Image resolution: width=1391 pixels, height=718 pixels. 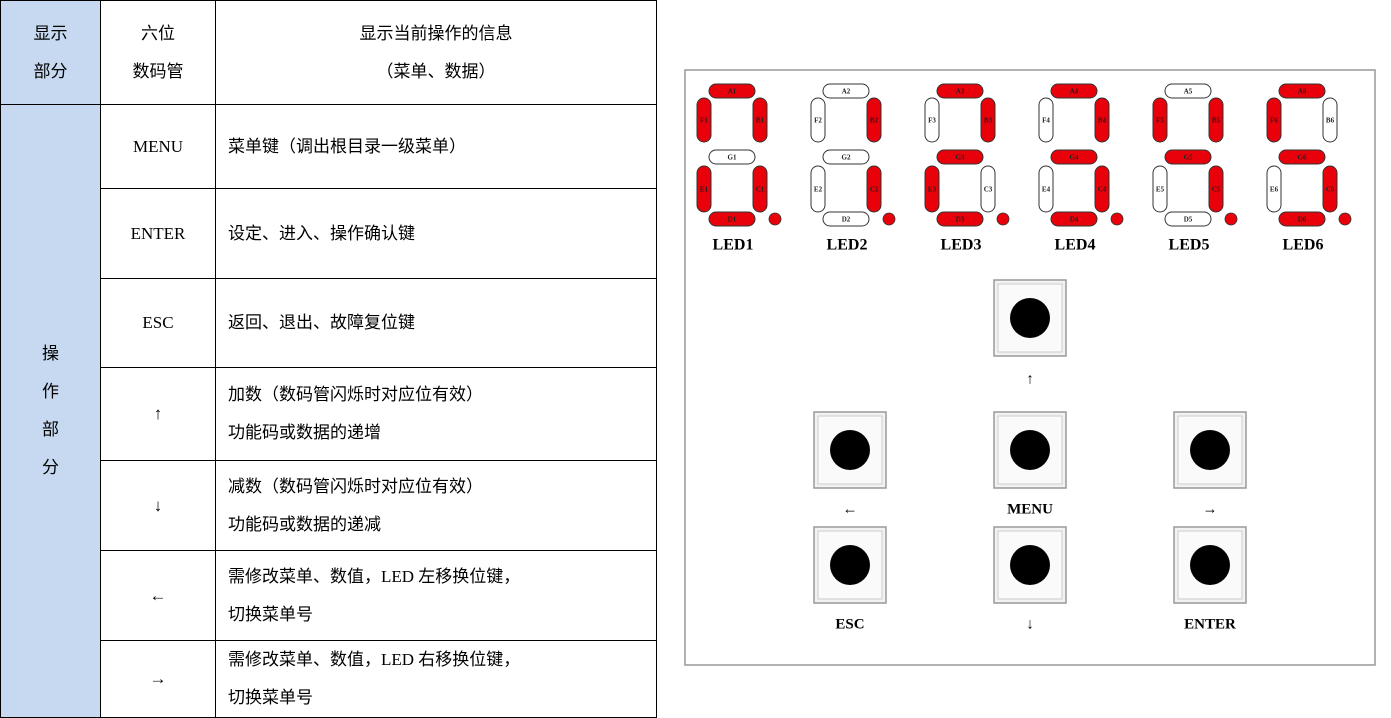 What do you see at coordinates (1188, 158) in the screenshot?
I see `segment-label: G5` at bounding box center [1188, 158].